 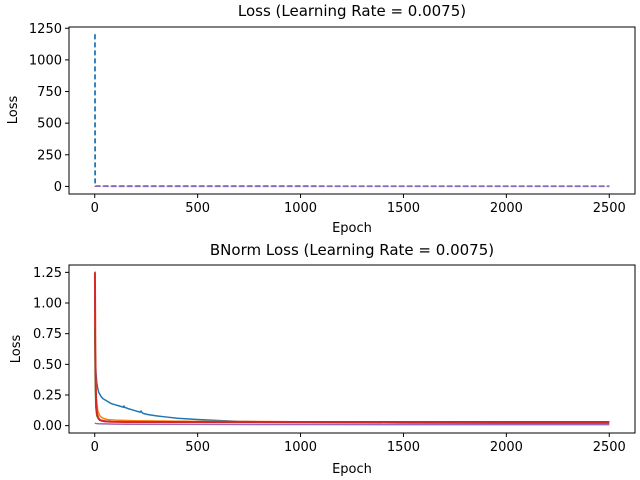 What do you see at coordinates (47, 334) in the screenshot?
I see `y-tick-label: 0.75` at bounding box center [47, 334].